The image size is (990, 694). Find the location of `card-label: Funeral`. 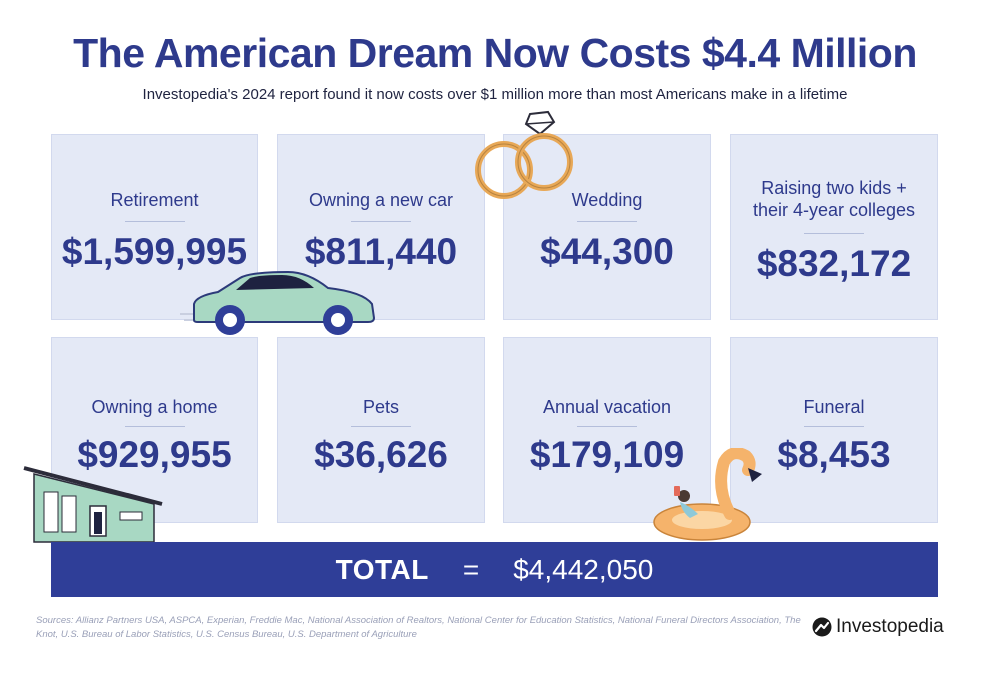

card-label: Funeral is located at coordinates (834, 407).